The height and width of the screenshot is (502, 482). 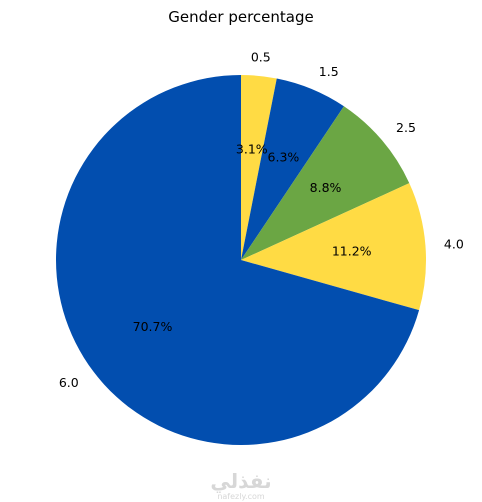 What do you see at coordinates (406, 127) in the screenshot?
I see `slice-label-2-5: 2.5` at bounding box center [406, 127].